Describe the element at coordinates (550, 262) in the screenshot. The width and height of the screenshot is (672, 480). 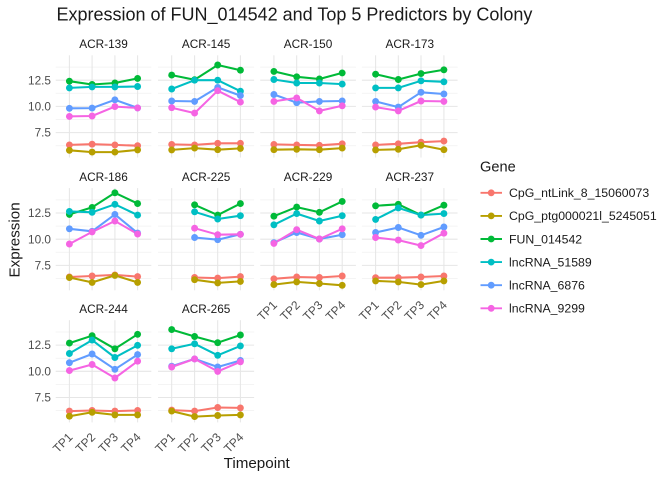
I see `svg-text: lncRNA_51589` at that location.